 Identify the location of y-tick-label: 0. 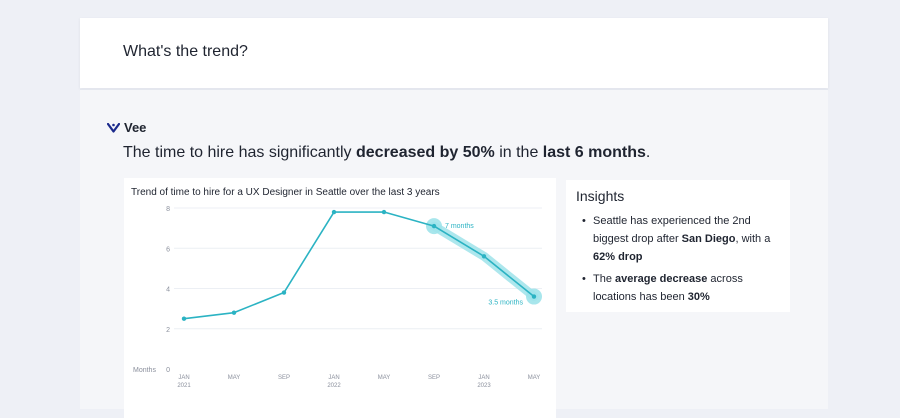
(168, 370).